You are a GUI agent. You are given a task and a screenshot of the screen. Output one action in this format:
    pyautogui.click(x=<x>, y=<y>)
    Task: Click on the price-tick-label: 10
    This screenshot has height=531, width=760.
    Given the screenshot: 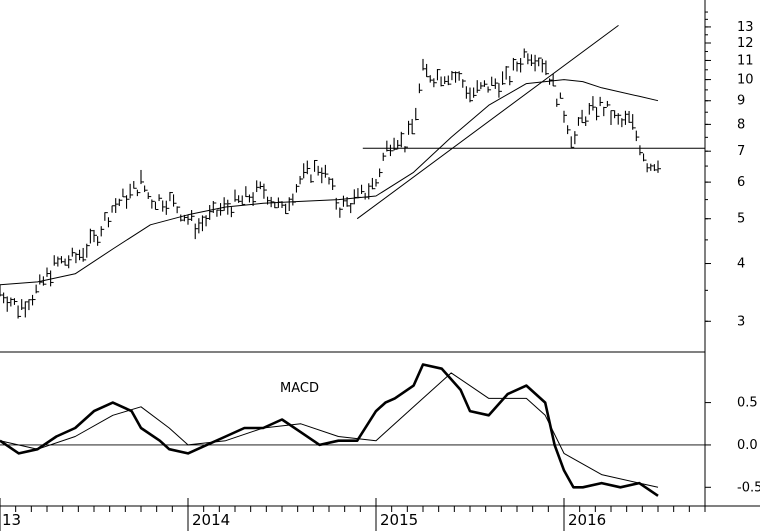 What is the action you would take?
    pyautogui.click(x=745, y=80)
    